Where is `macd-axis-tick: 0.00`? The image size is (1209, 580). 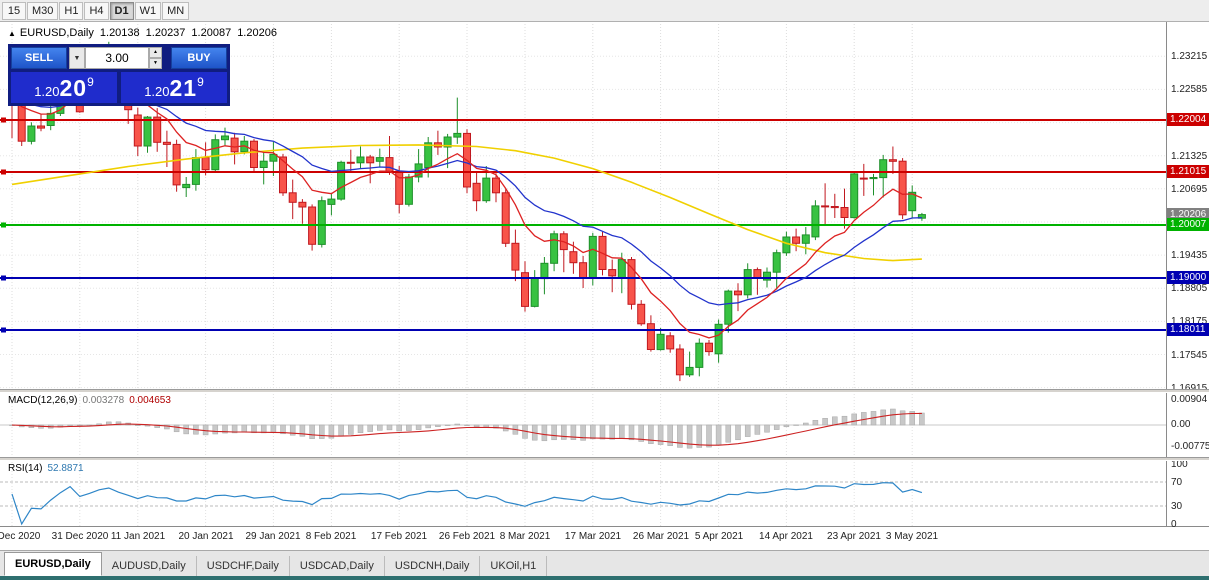 macd-axis-tick: 0.00 is located at coordinates (1181, 424).